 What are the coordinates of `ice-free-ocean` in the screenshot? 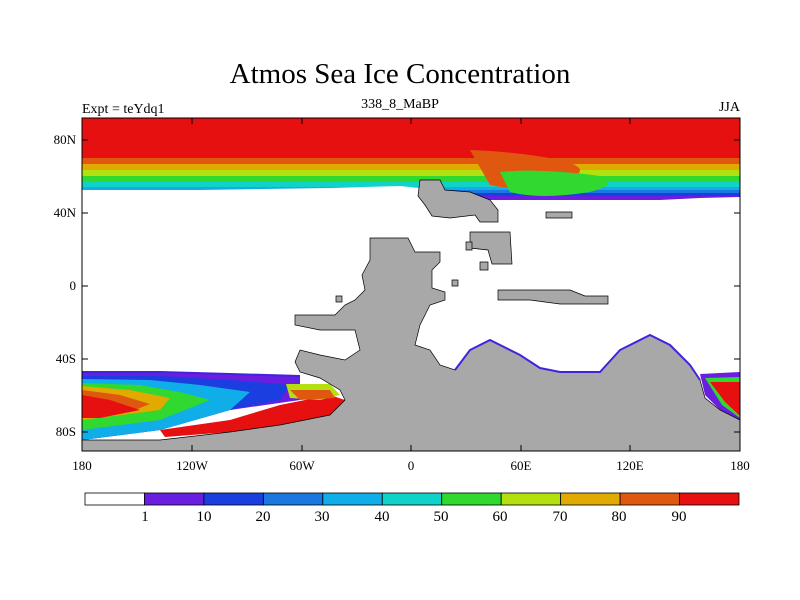 It's located at (411, 200).